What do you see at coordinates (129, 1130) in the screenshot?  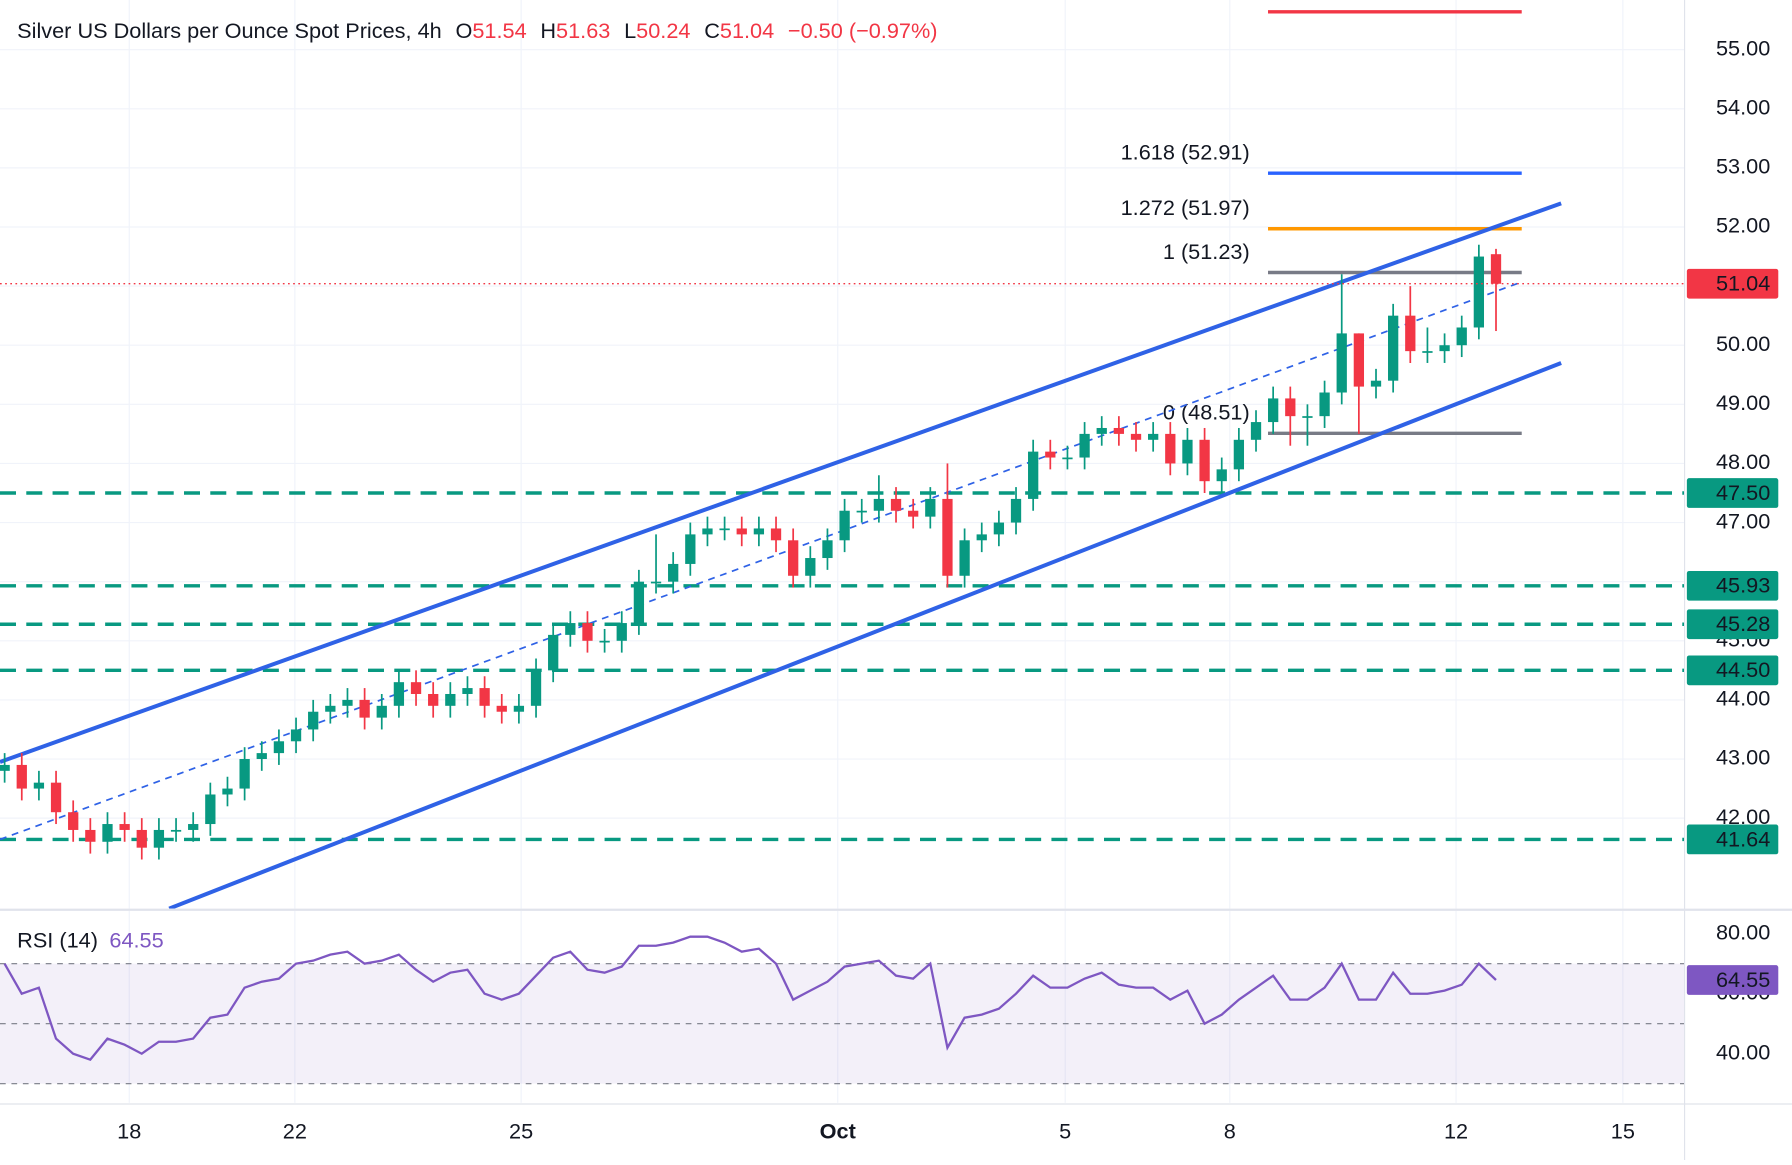 I see `x-tick-label: 18` at bounding box center [129, 1130].